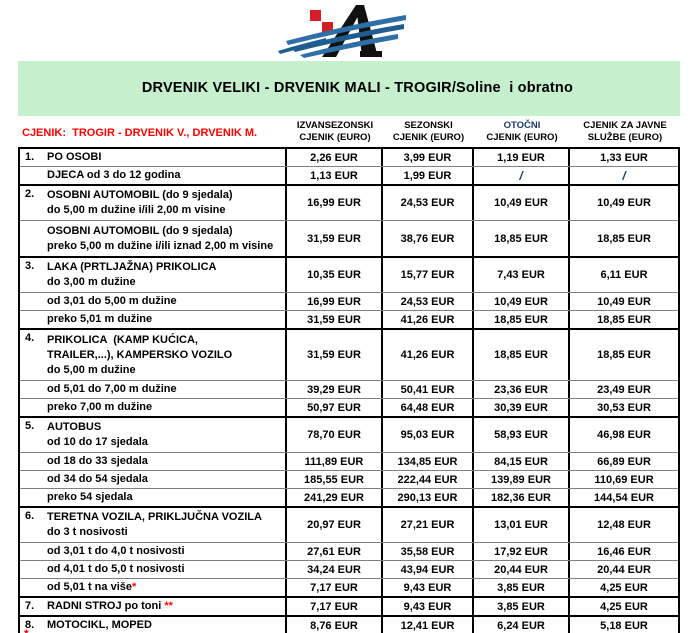  What do you see at coordinates (333, 157) in the screenshot?
I see `price-cell: 2,26 EUR` at bounding box center [333, 157].